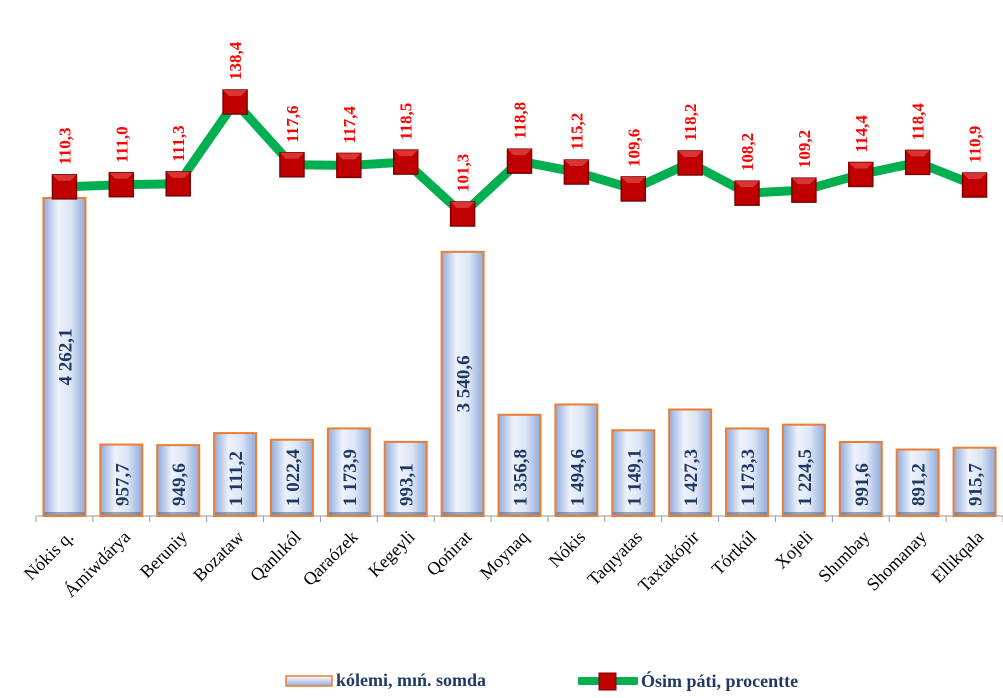 This screenshot has height=698, width=1003. I want to click on line-value-label: 138,4, so click(235, 60).